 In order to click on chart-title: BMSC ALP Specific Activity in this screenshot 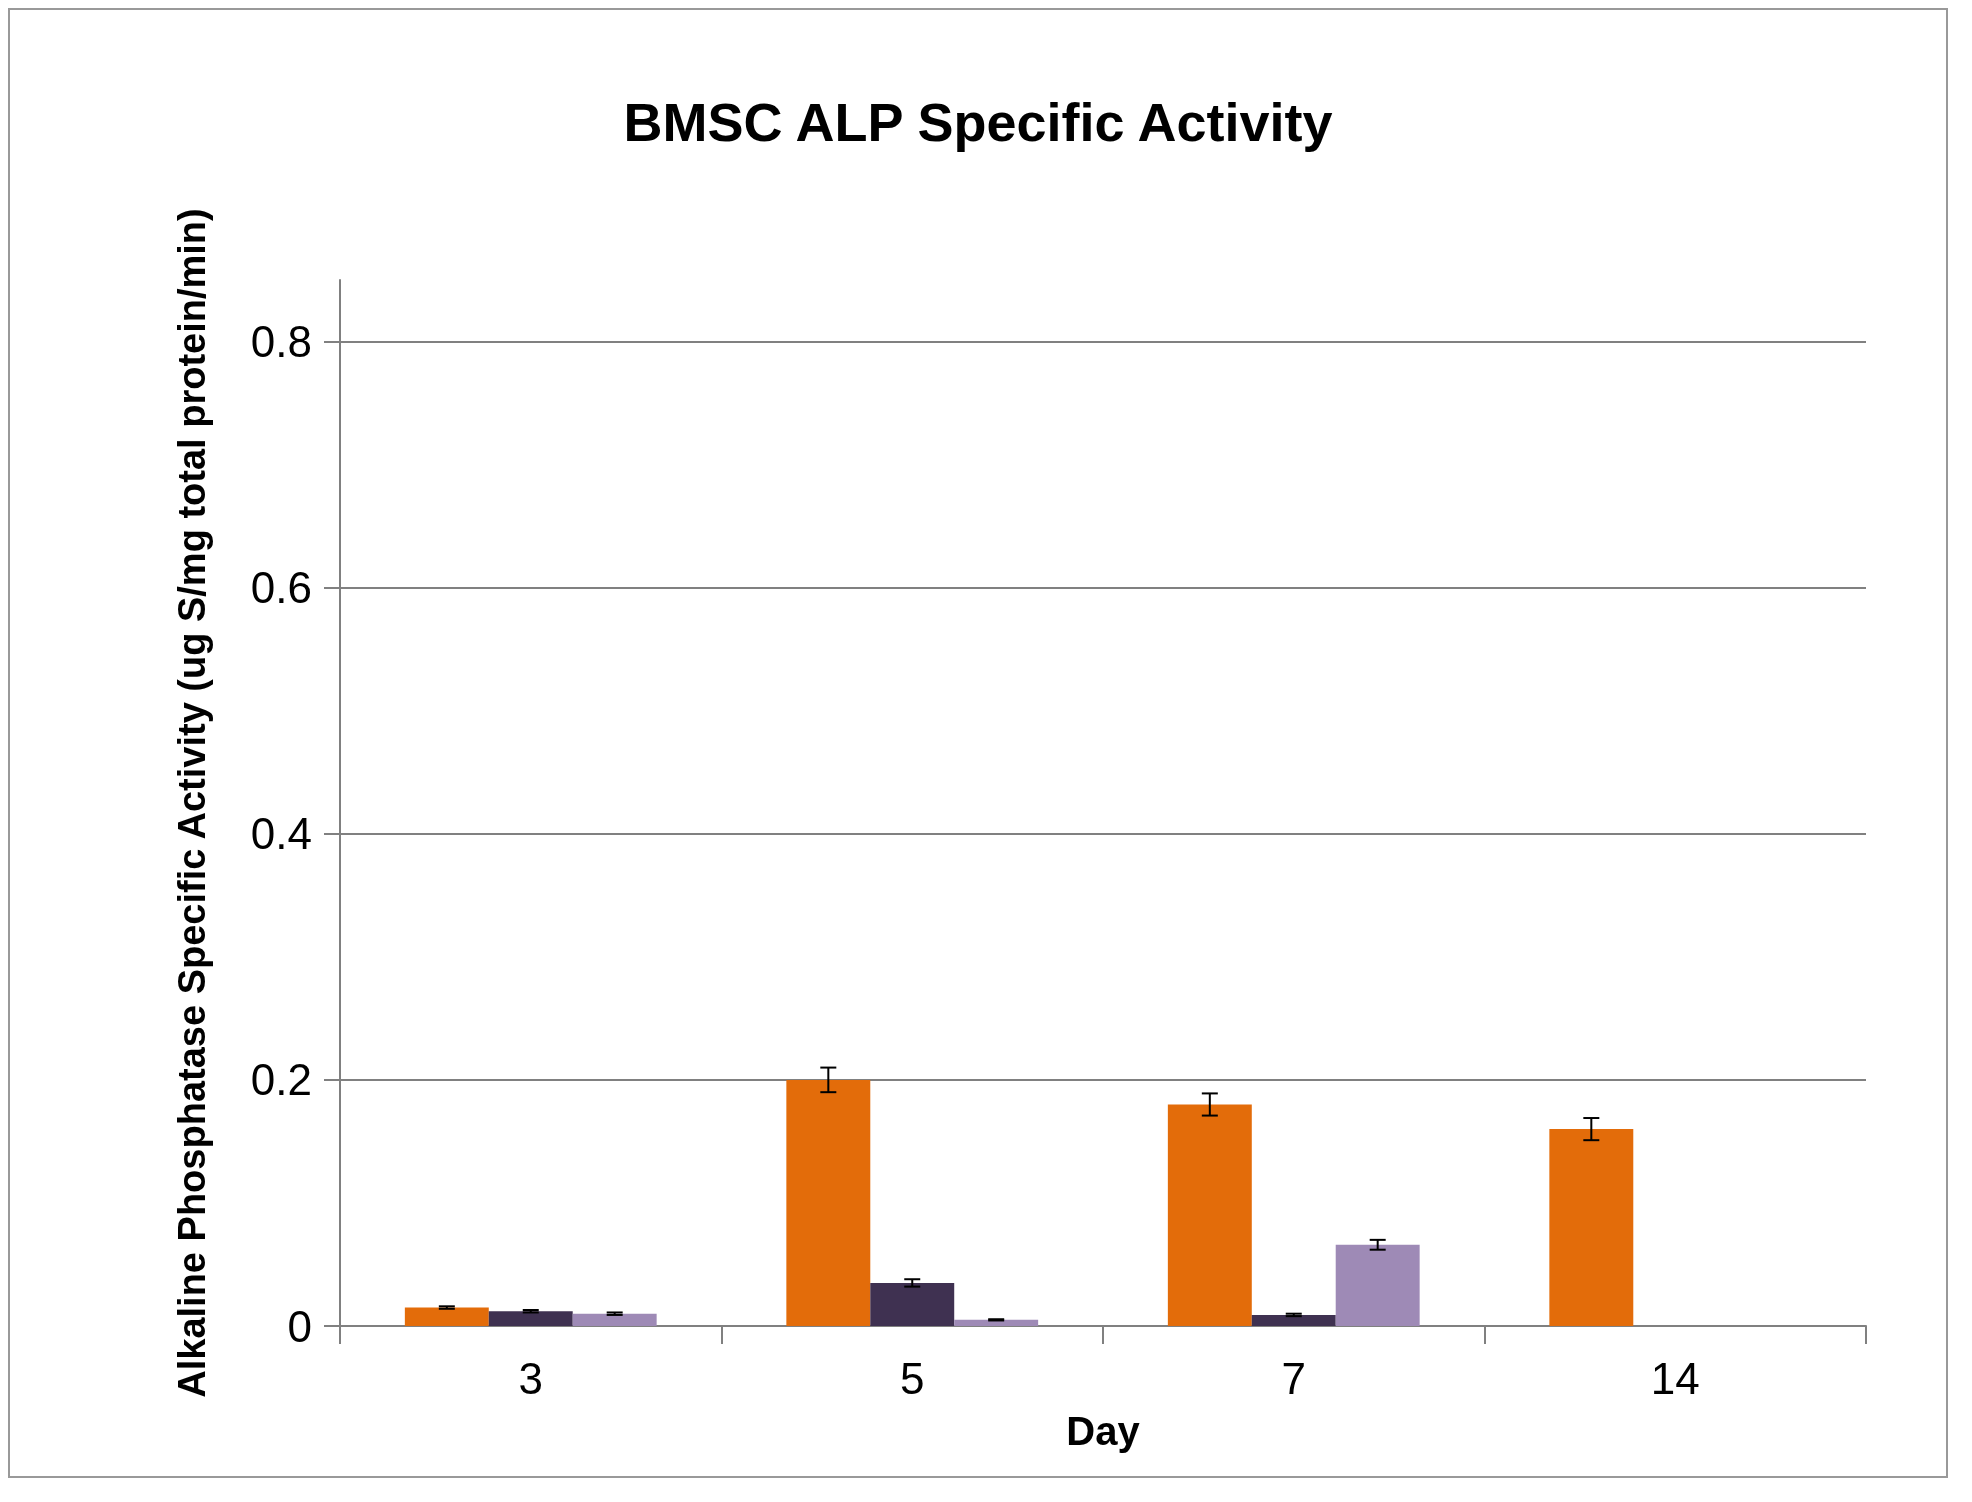, I will do `click(978, 122)`.